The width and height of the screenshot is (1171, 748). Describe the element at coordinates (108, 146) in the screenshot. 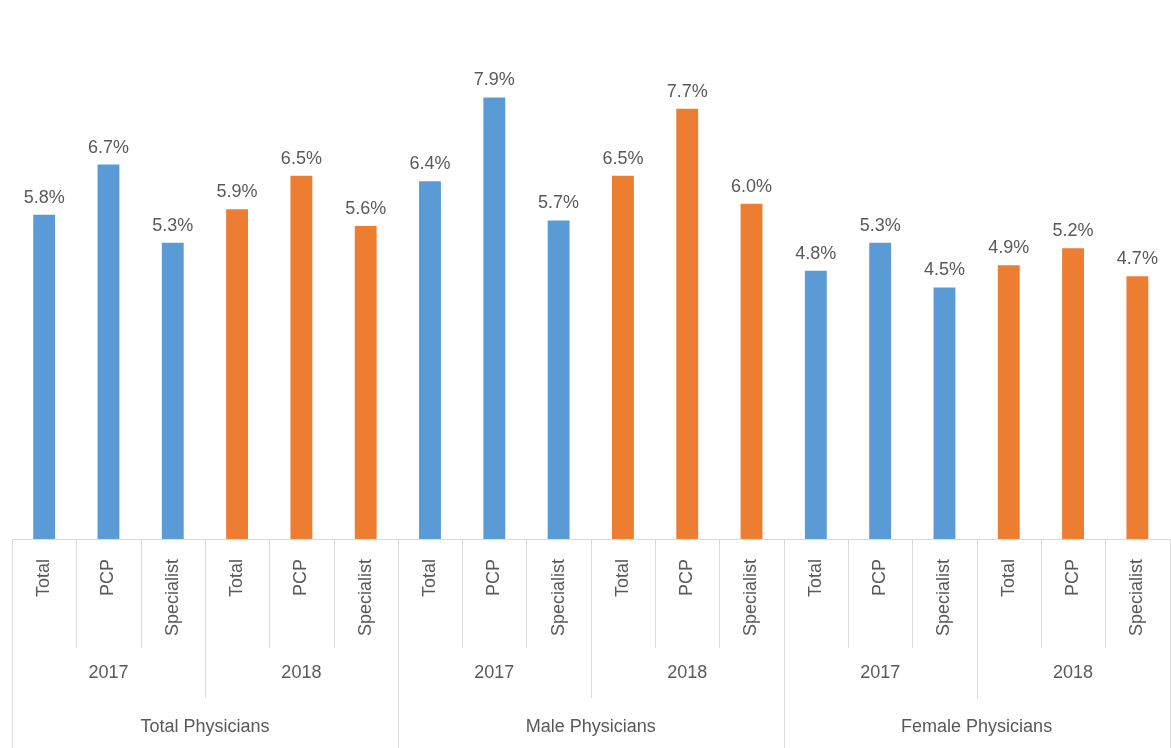

I see `data-label: 6.7%` at that location.